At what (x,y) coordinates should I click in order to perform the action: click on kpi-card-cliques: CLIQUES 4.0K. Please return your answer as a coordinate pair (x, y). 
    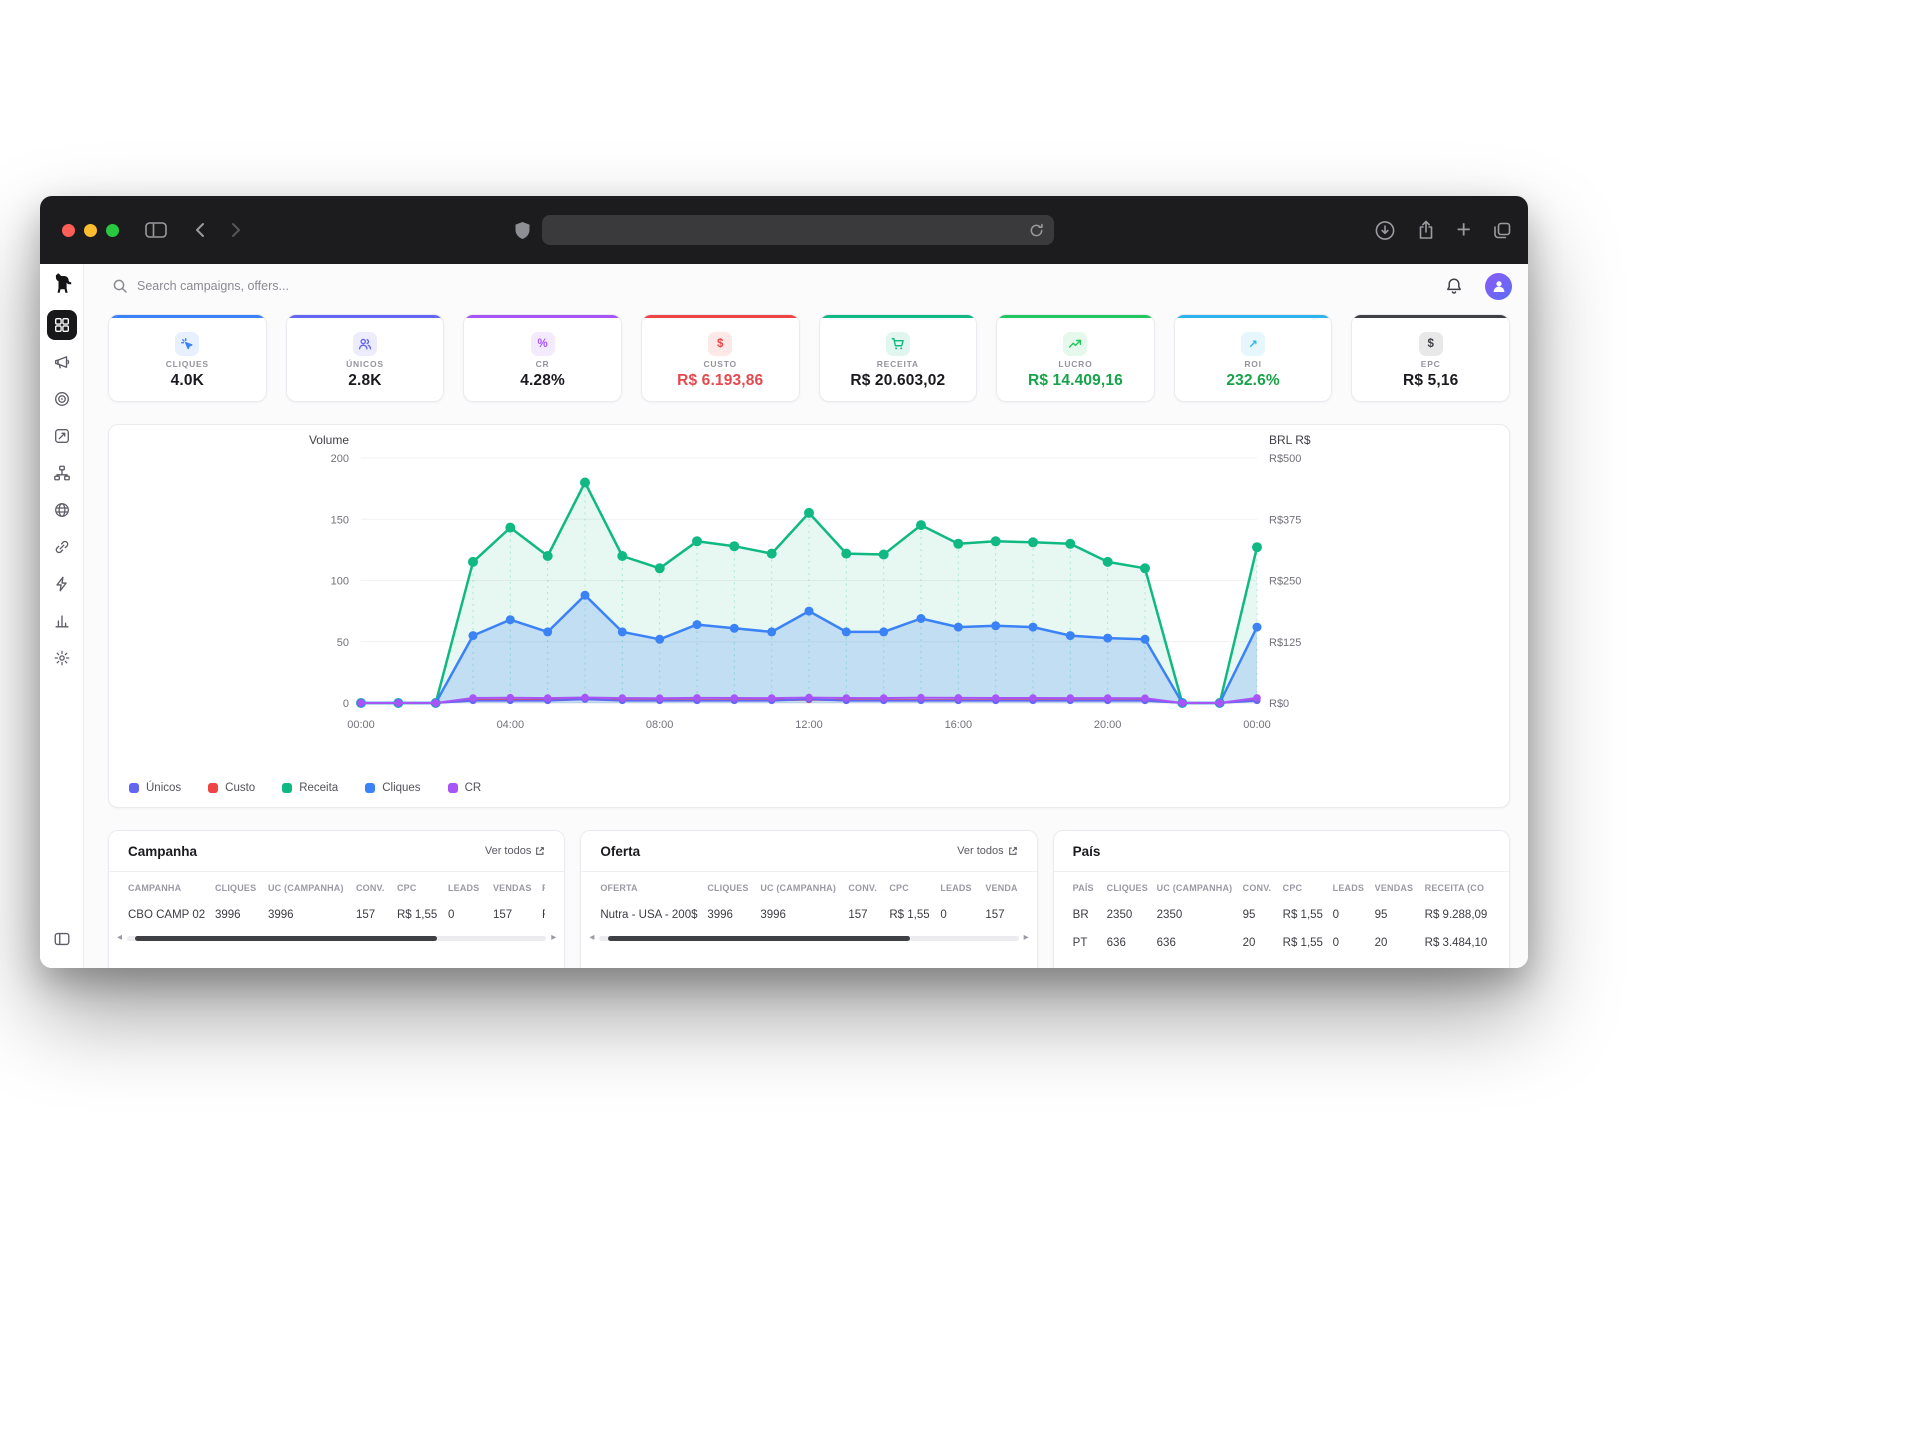
    Looking at the image, I should click on (187, 358).